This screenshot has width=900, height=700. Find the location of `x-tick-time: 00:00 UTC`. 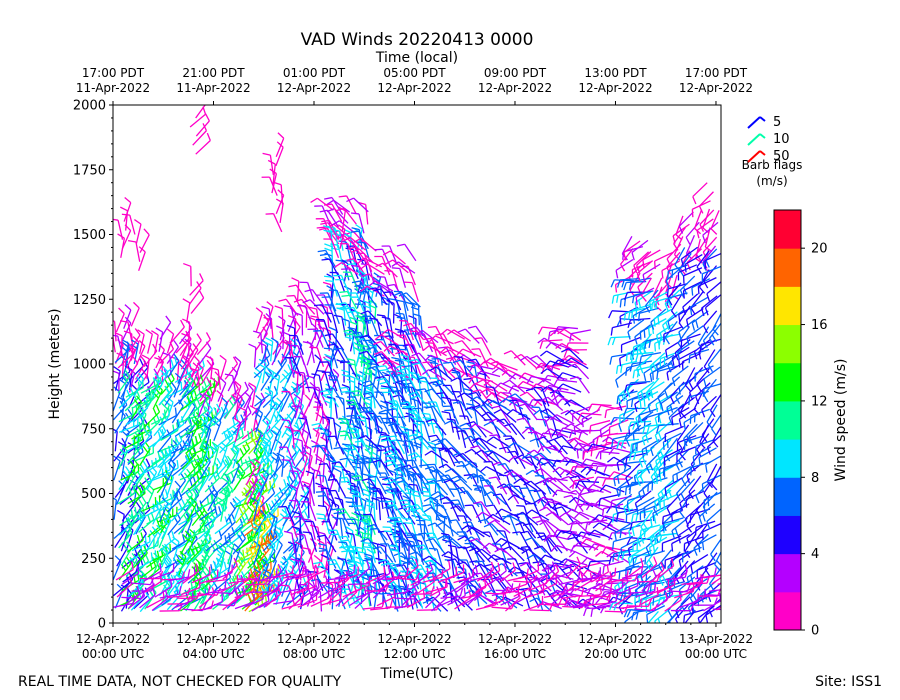

x-tick-time: 00:00 UTC is located at coordinates (716, 654).